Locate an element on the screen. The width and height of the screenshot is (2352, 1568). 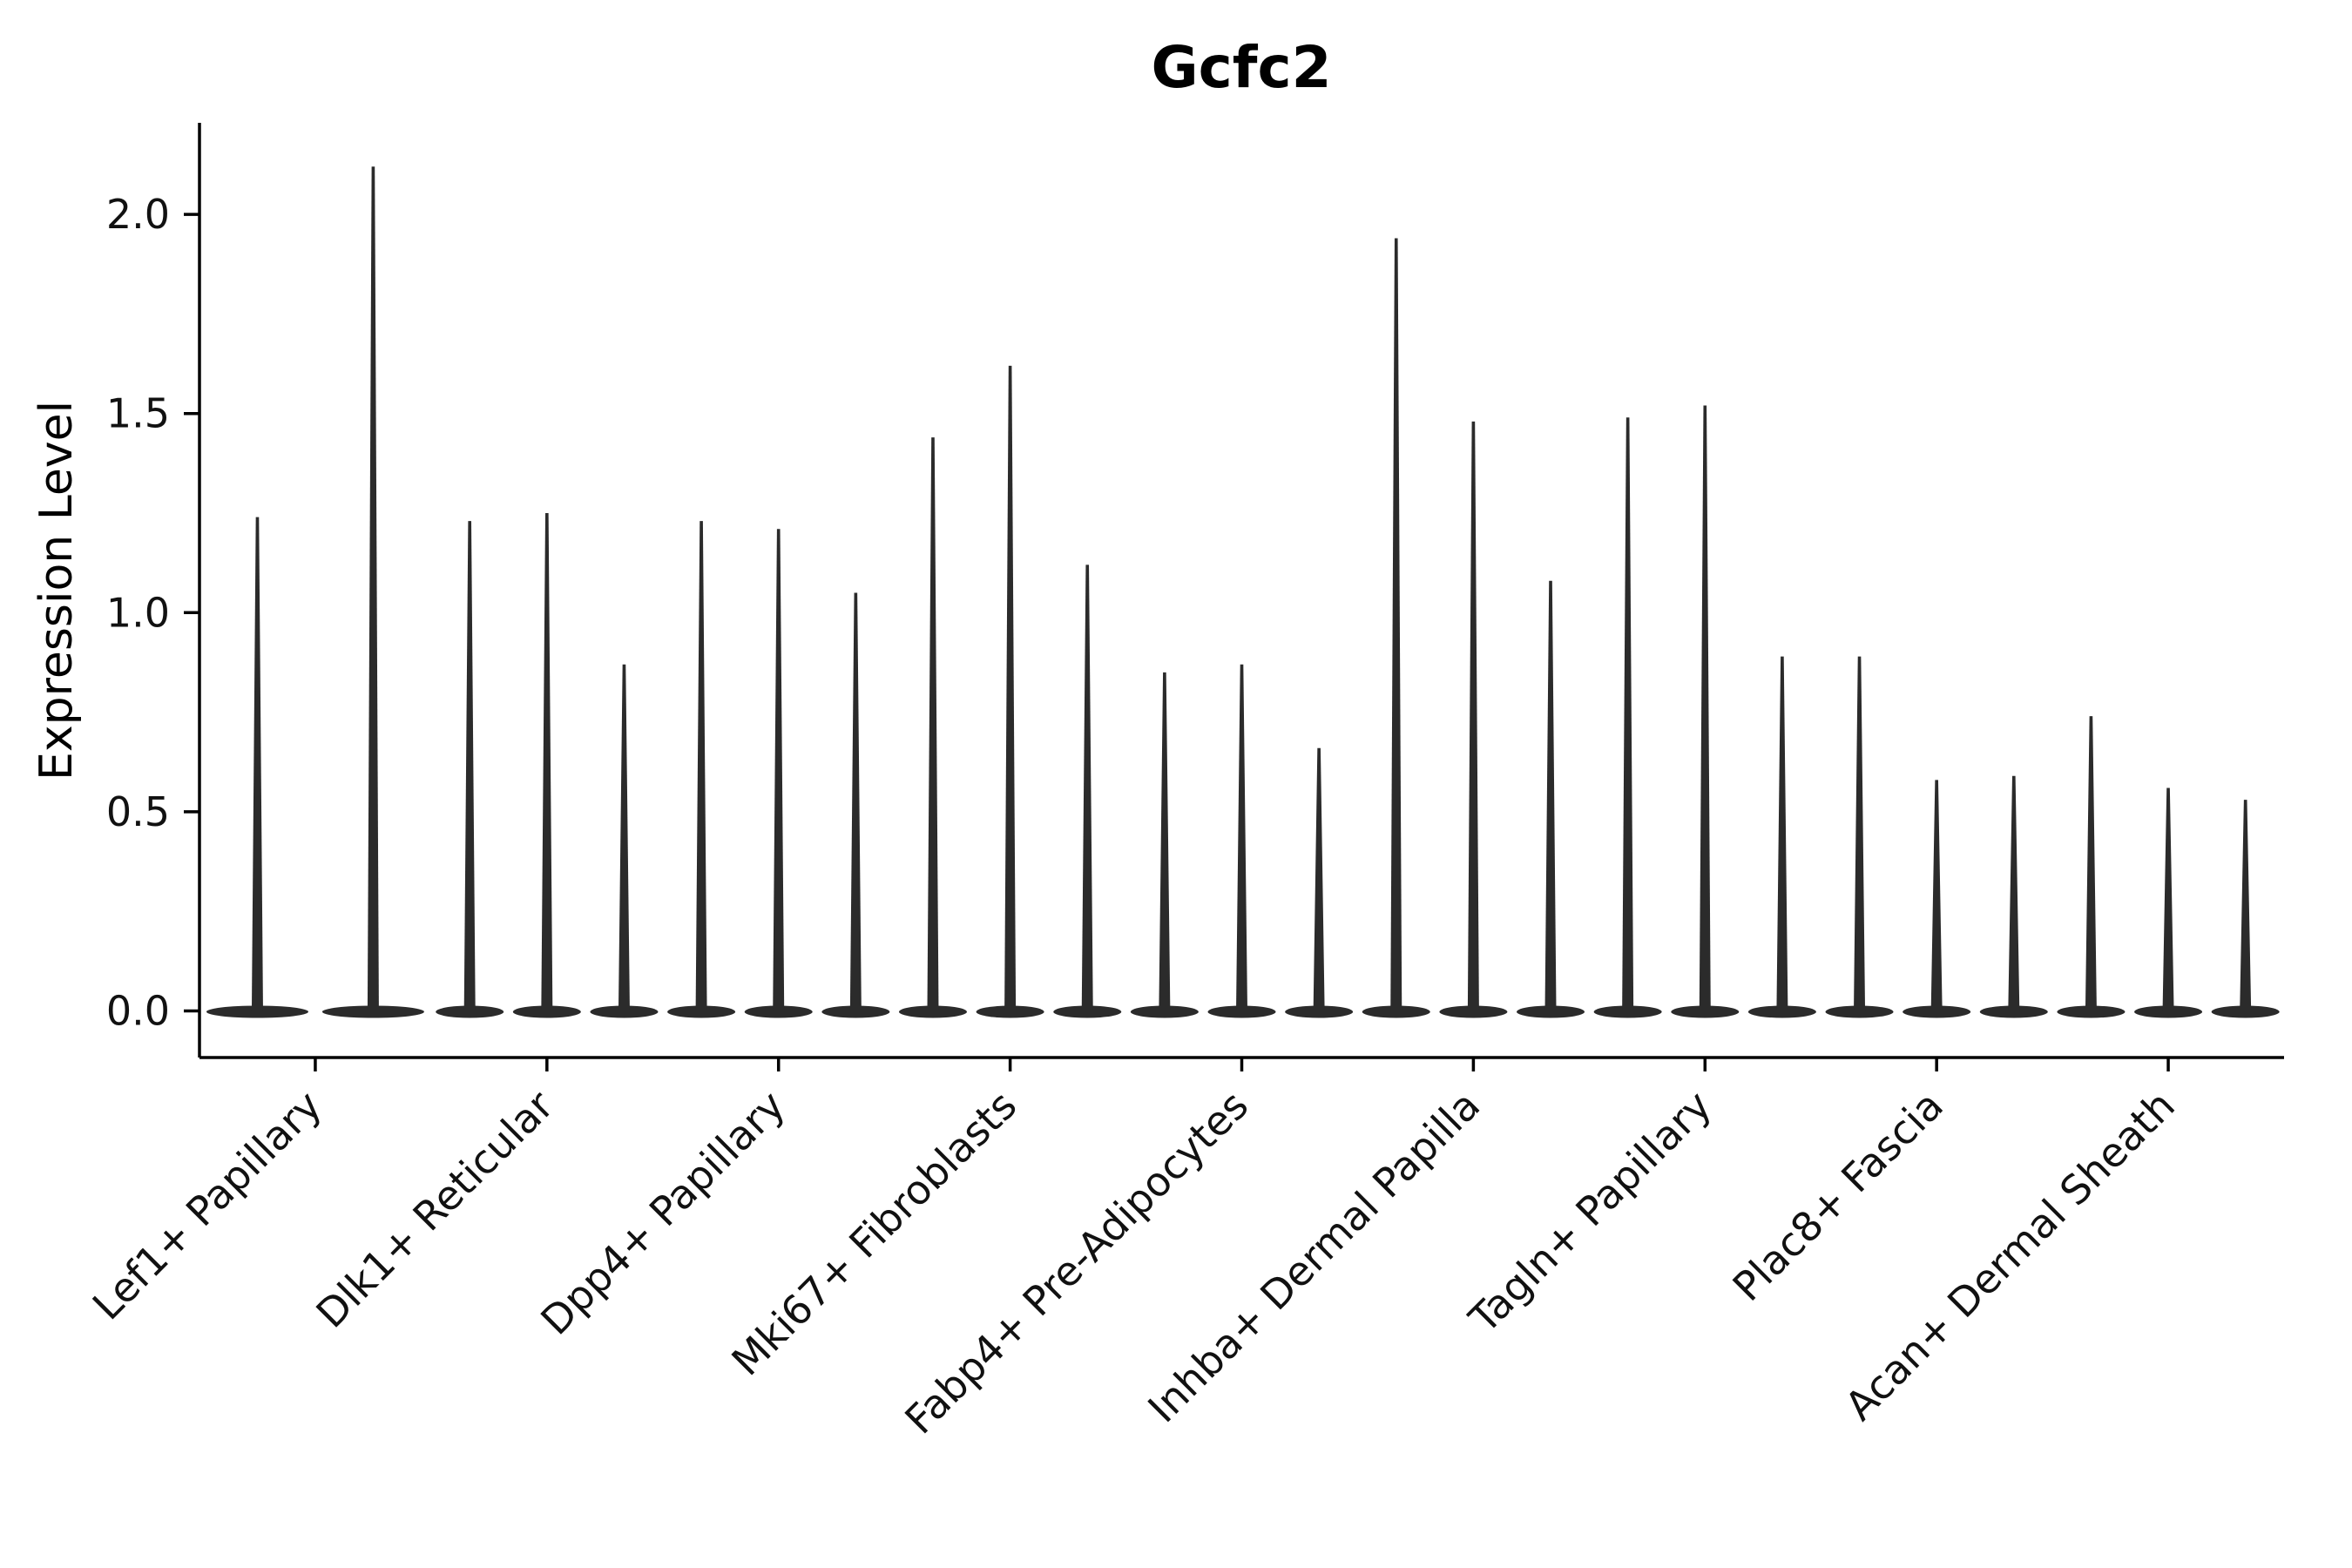
x-tick-label: Dlk1+ Reticular is located at coordinates (434, 1209).